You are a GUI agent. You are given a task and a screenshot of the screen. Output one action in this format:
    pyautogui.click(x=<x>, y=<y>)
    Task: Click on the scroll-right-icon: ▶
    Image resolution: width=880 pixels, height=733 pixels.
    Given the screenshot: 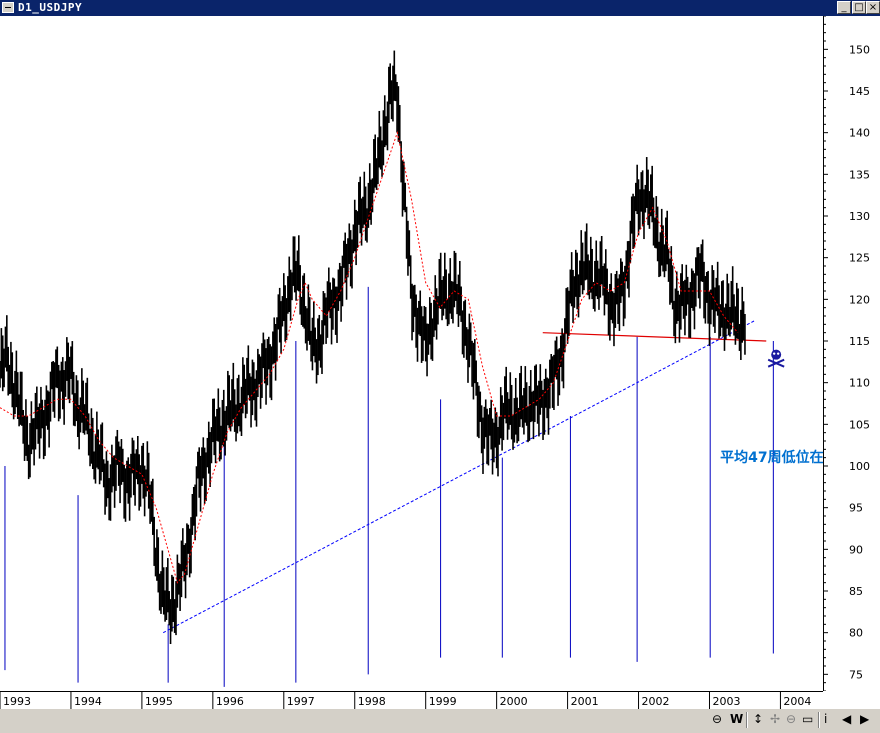 What is the action you would take?
    pyautogui.click(x=865, y=719)
    